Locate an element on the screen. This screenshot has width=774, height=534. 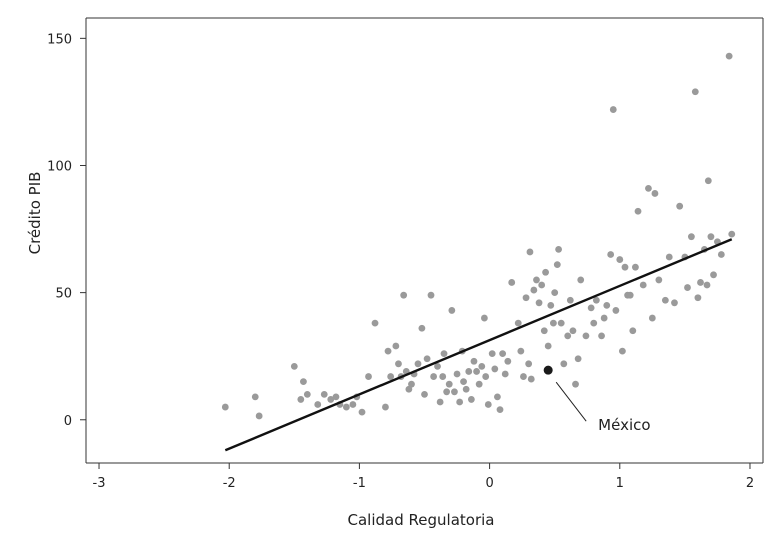
annotation-leader-line is located at coordinates (571, 401).